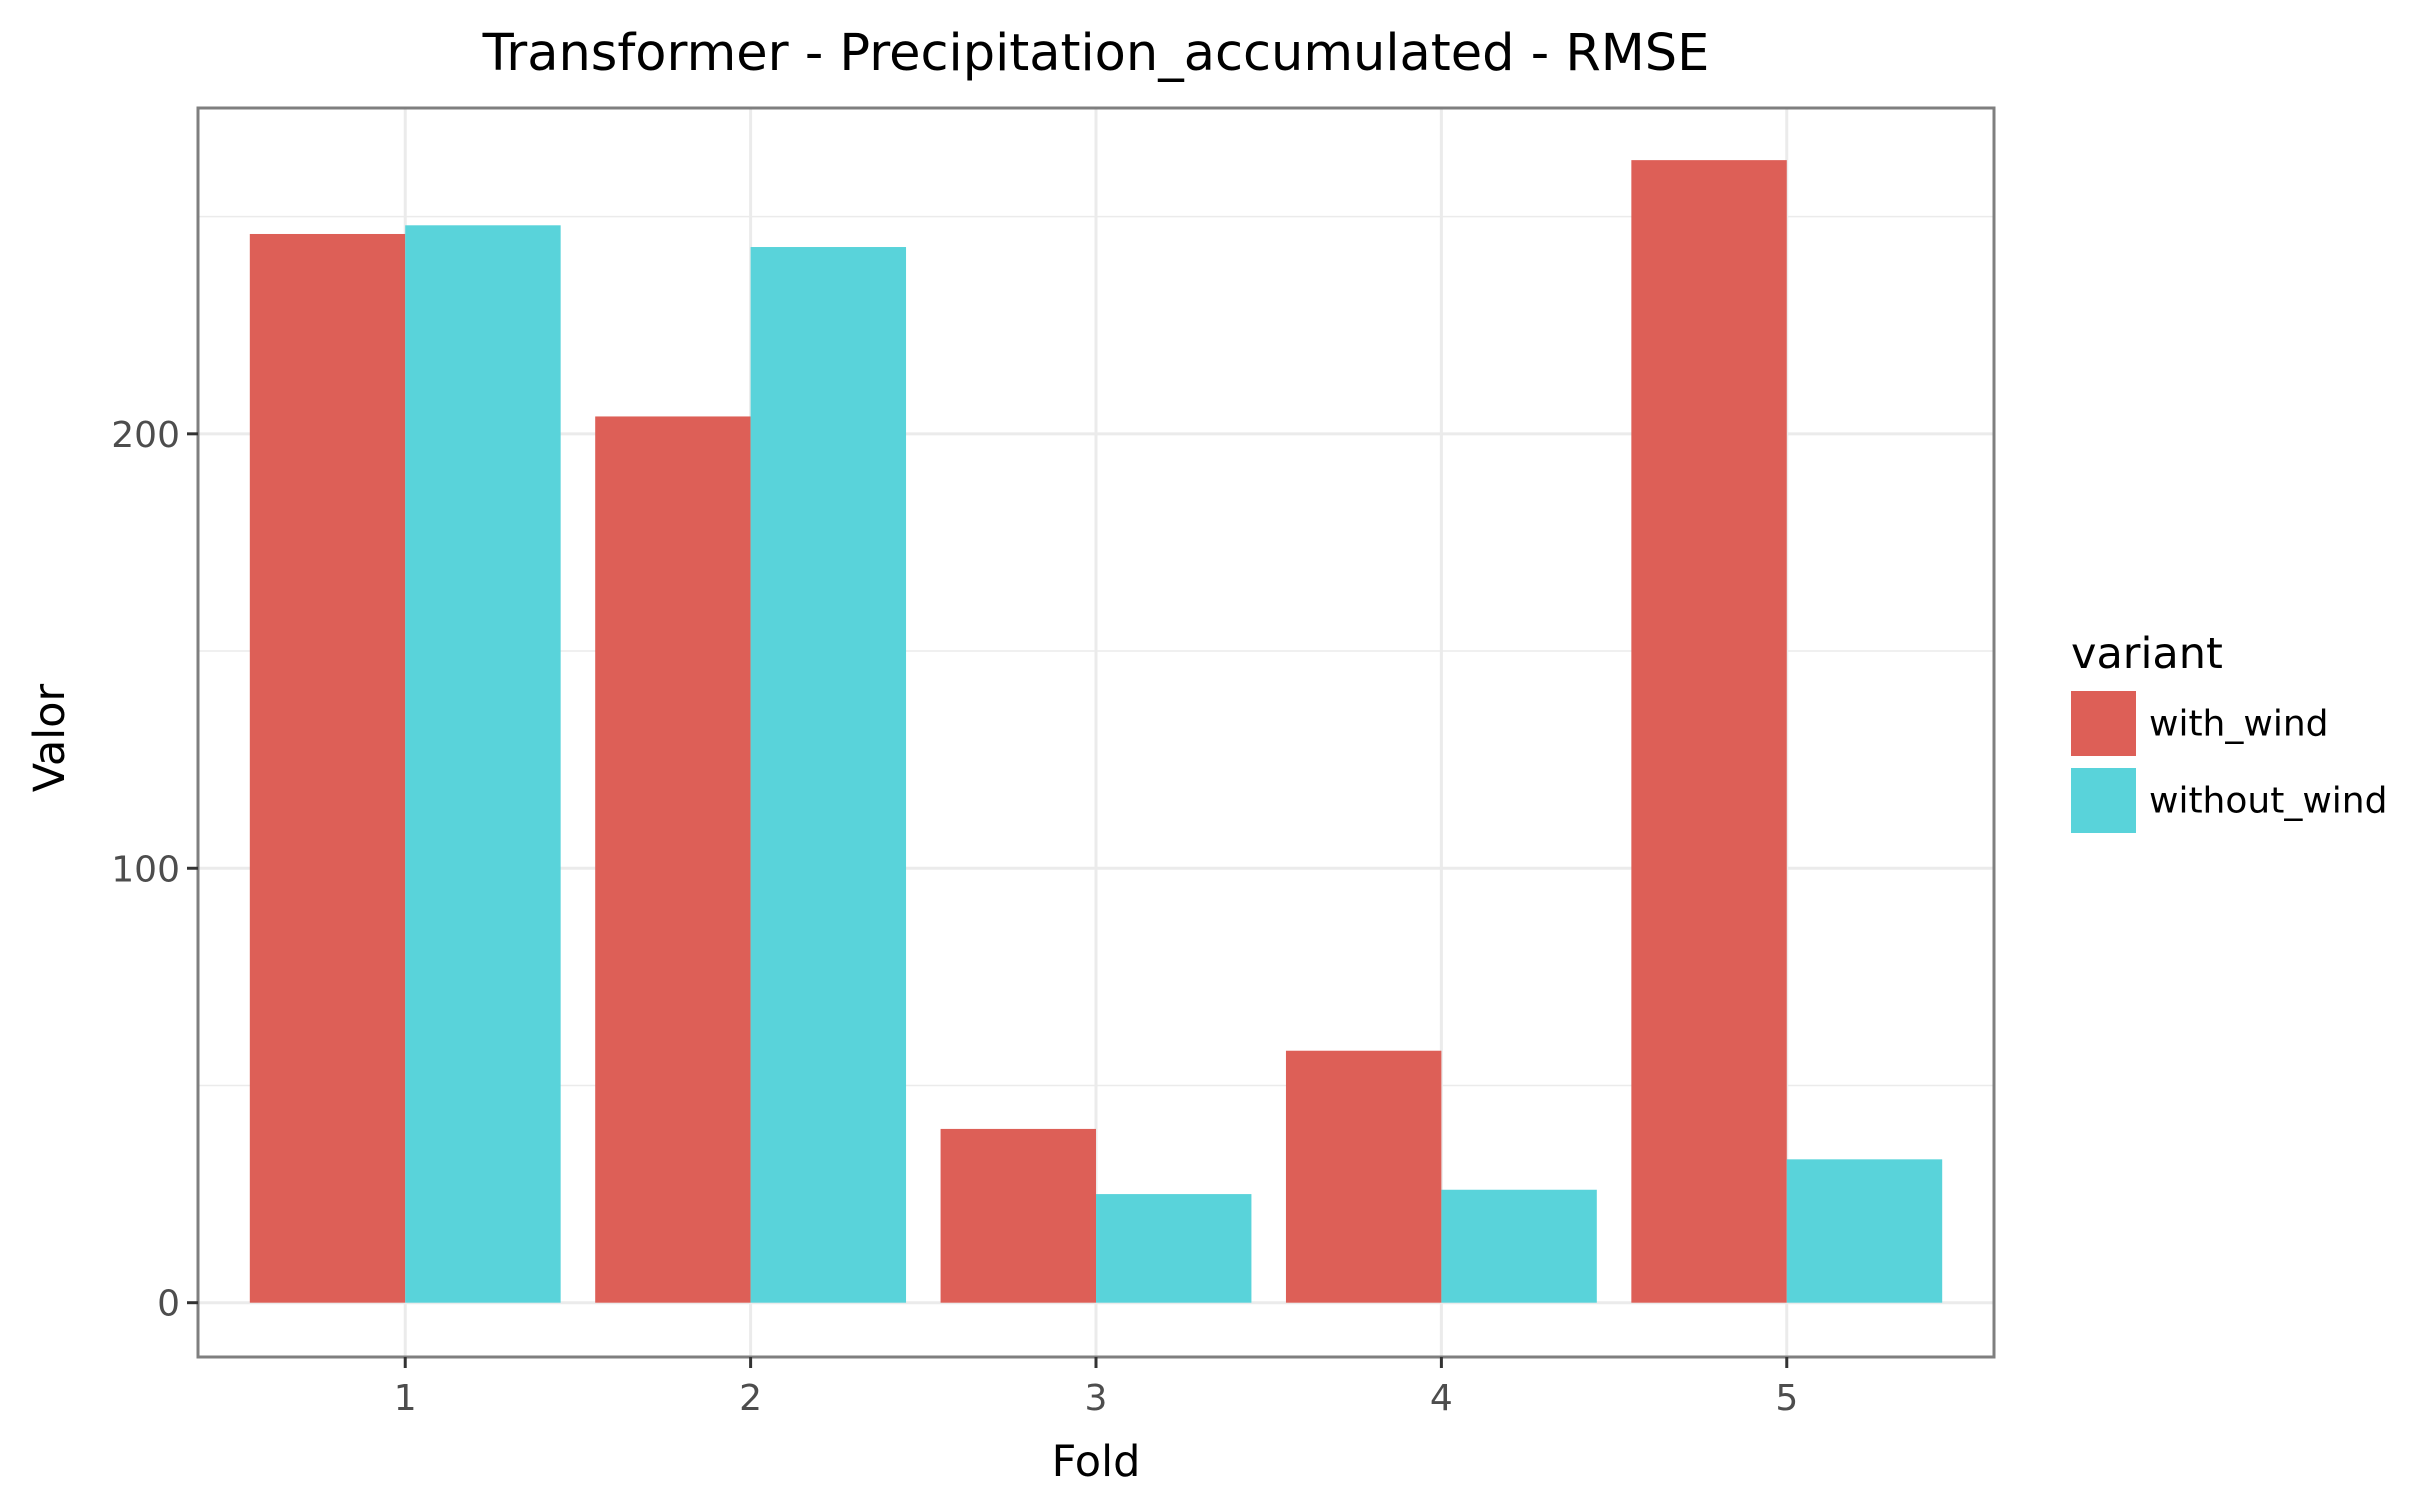 The height and width of the screenshot is (1511, 2411). What do you see at coordinates (145, 869) in the screenshot?
I see `y-tick-label: 100` at bounding box center [145, 869].